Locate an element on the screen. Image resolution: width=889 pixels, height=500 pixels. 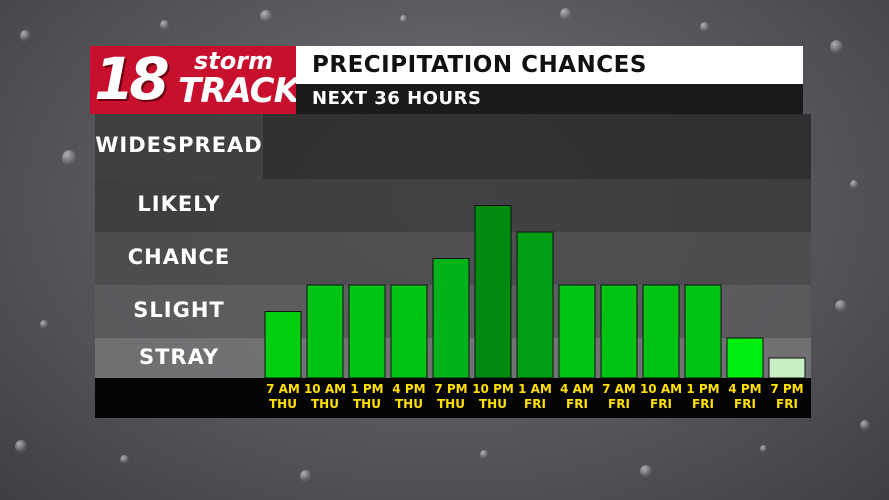
logo-word-track: TRACK is located at coordinates (239, 91).